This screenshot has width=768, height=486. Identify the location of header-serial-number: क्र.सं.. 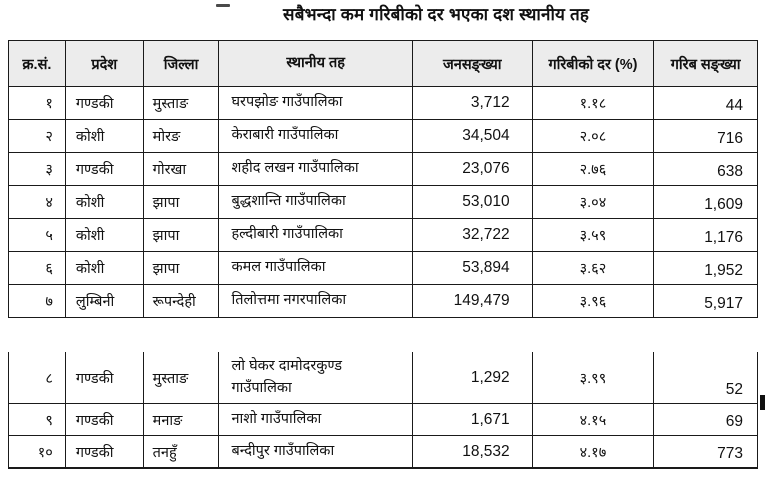
(37, 63).